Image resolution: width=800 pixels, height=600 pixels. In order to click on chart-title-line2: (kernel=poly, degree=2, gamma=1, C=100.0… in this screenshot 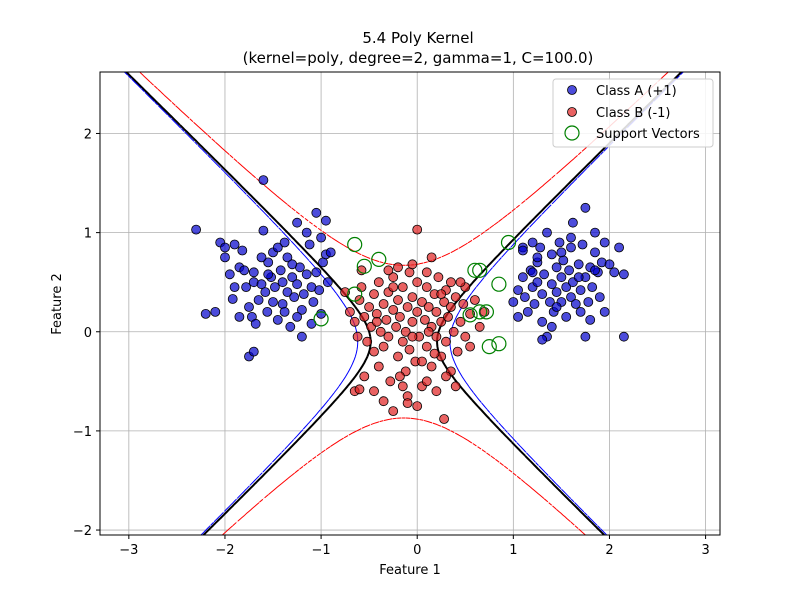, I will do `click(418, 58)`.